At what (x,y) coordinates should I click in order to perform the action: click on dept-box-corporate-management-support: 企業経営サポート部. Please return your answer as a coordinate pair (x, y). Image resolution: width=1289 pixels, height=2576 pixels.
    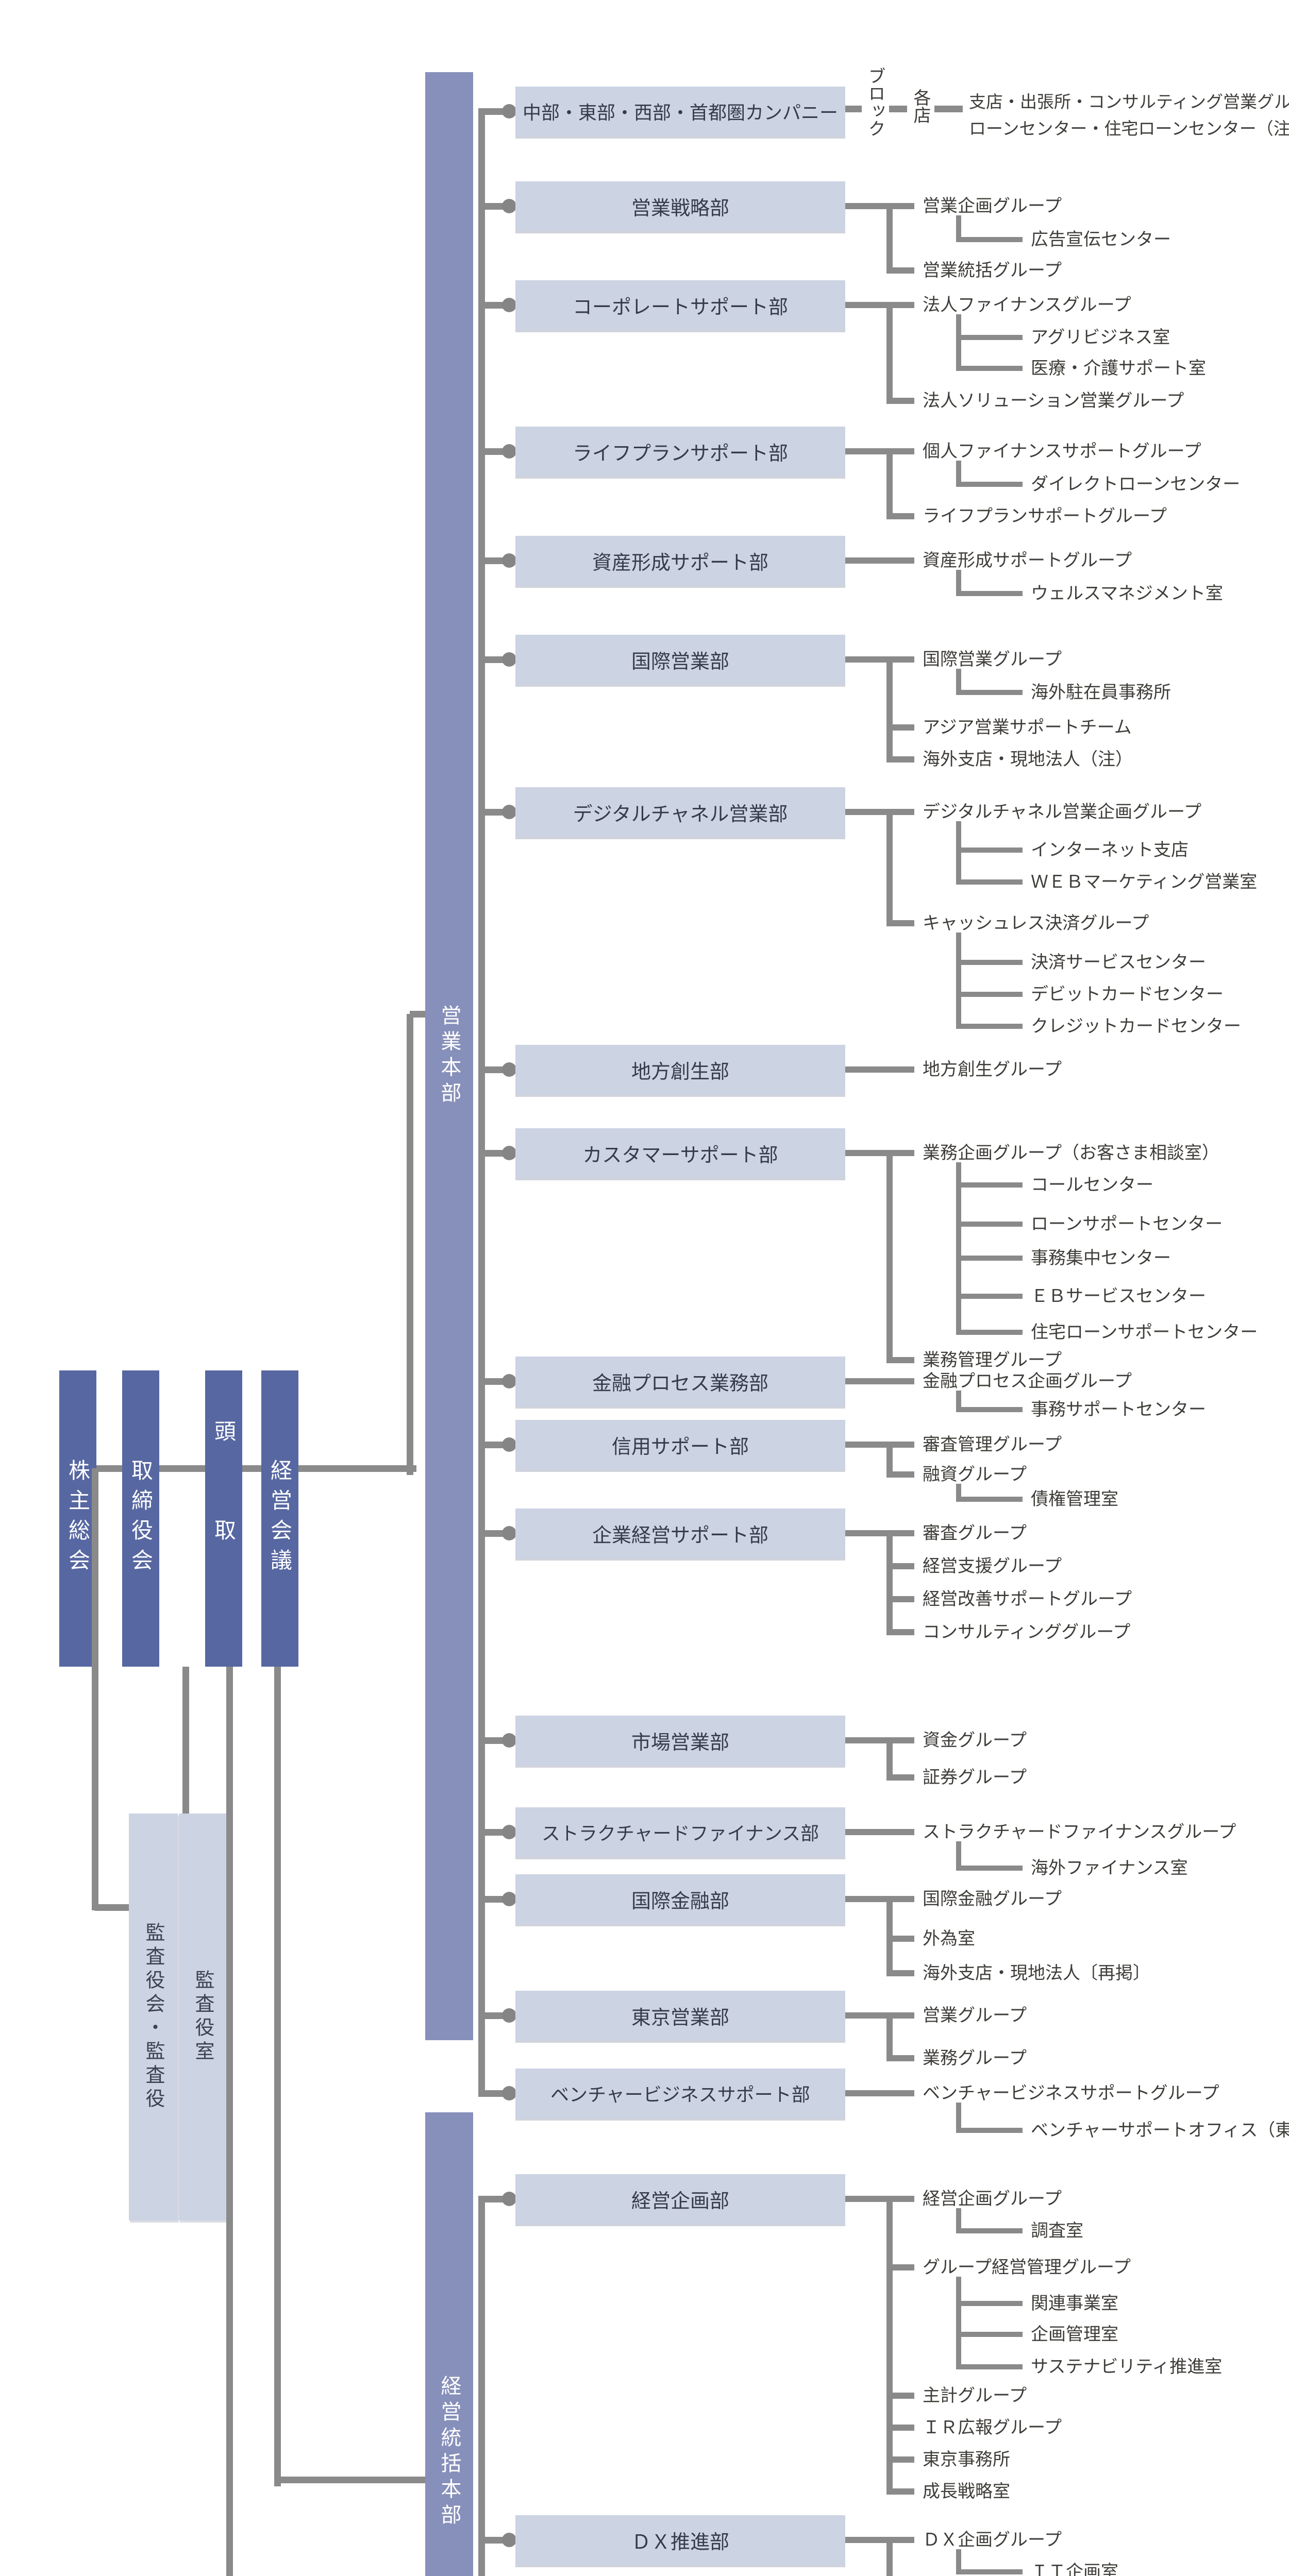
    Looking at the image, I should click on (680, 1533).